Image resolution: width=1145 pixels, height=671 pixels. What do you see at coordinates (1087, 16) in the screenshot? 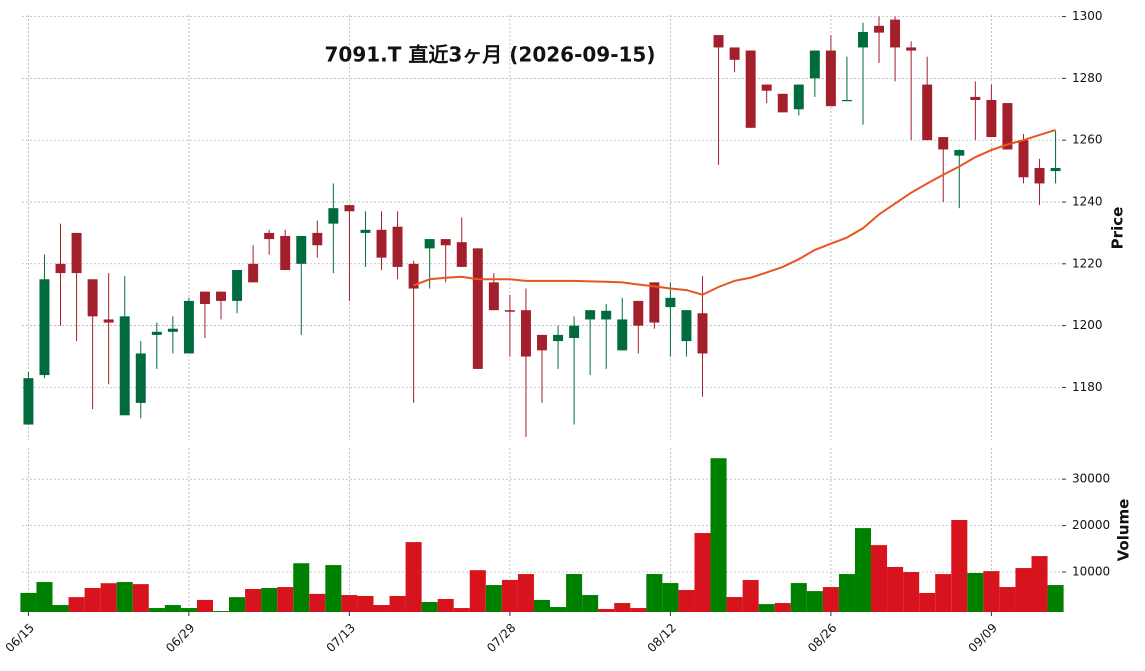
I see `y-tick-label: 1300` at bounding box center [1087, 16].